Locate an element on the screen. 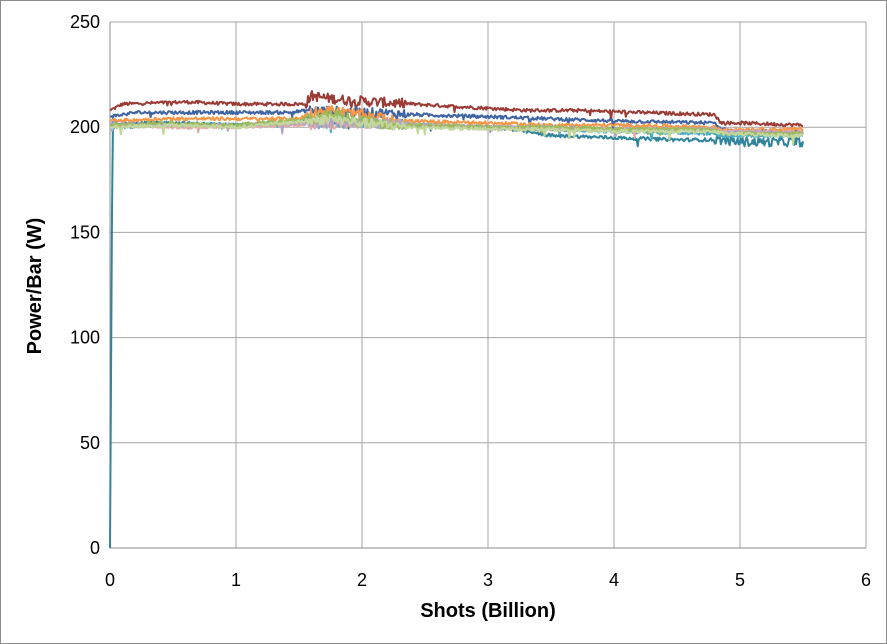  y-tick-label: 0 is located at coordinates (95, 548).